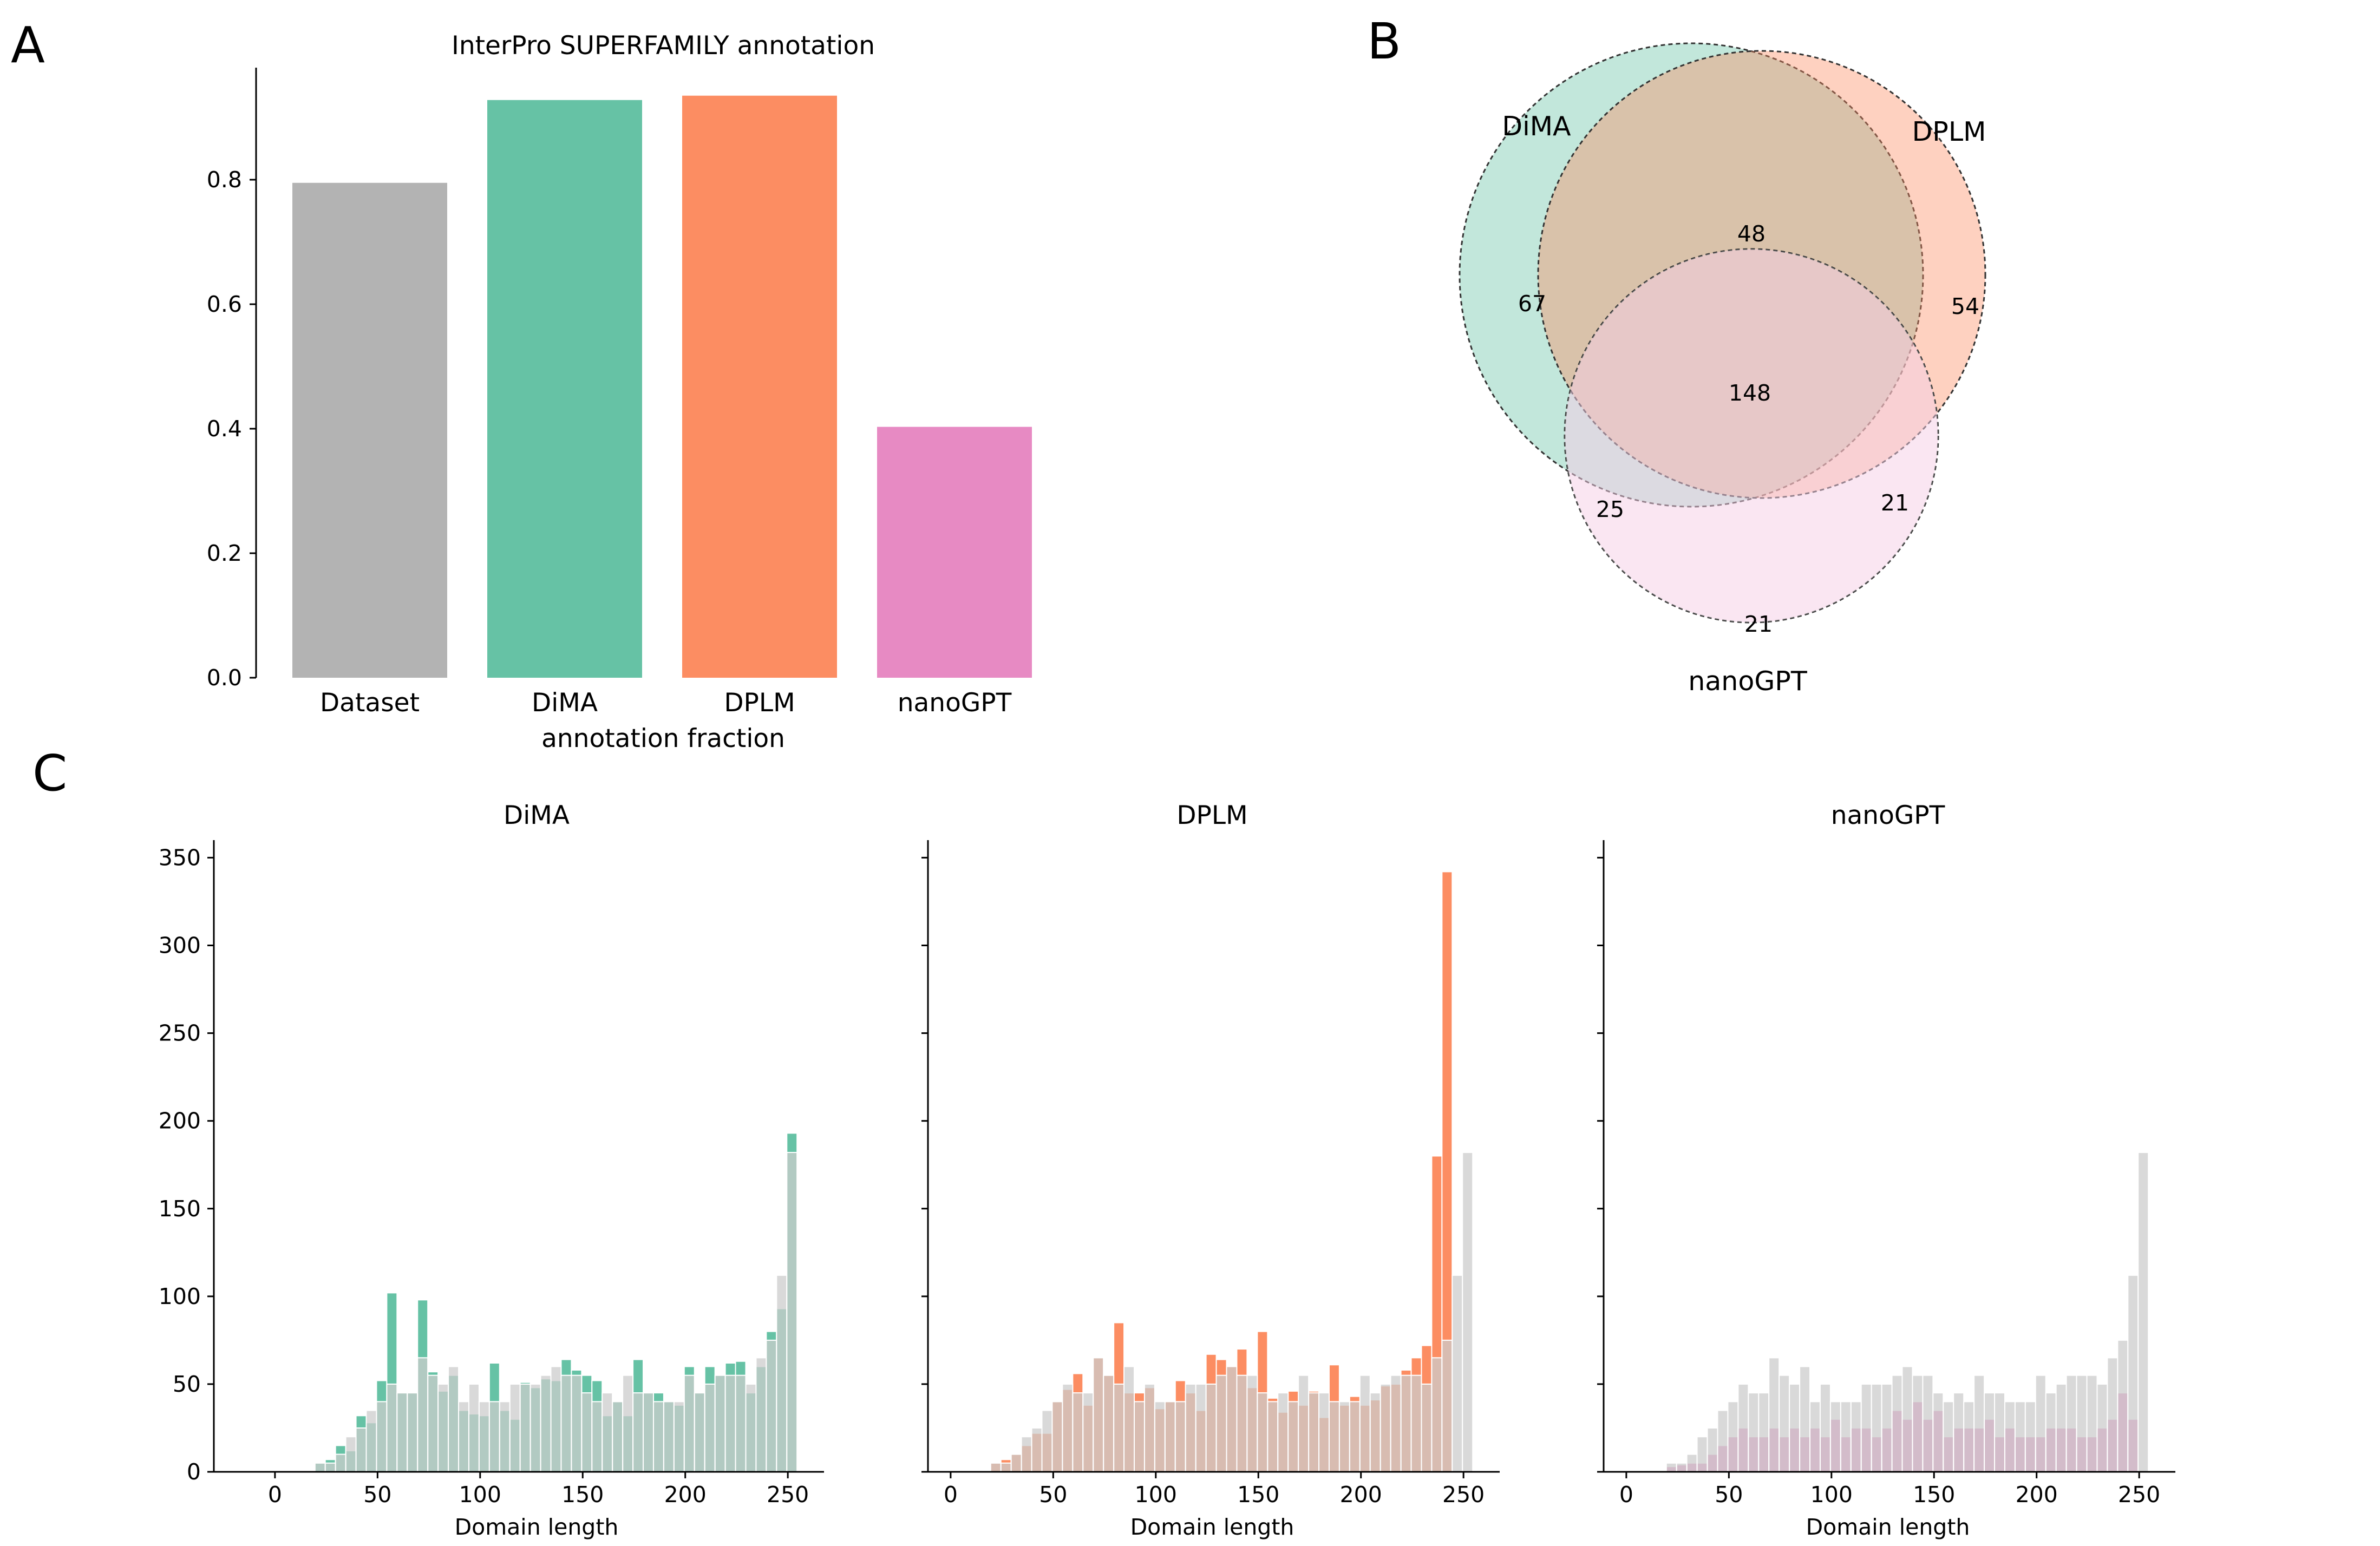 The image size is (2380, 1546). I want to click on venn-count-dima-nanogpt: 25, so click(1610, 509).